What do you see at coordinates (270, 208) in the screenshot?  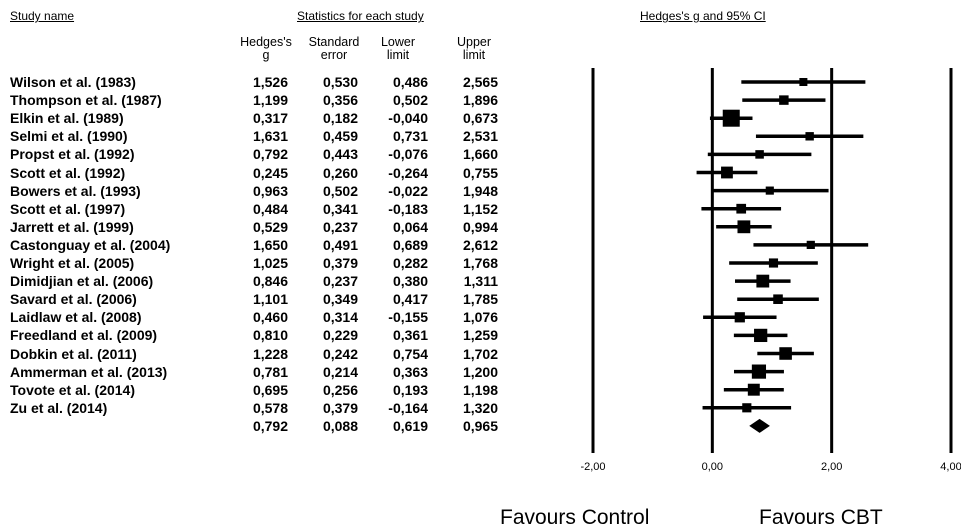 I see `stat-g: 0,484` at bounding box center [270, 208].